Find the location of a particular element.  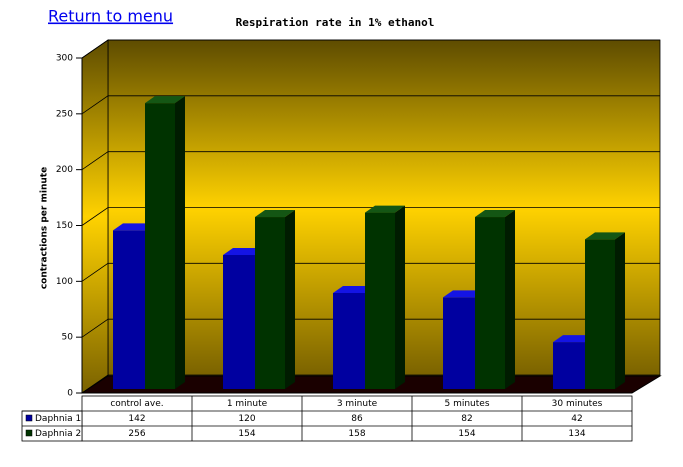

table-border is located at coordinates (357, 418).